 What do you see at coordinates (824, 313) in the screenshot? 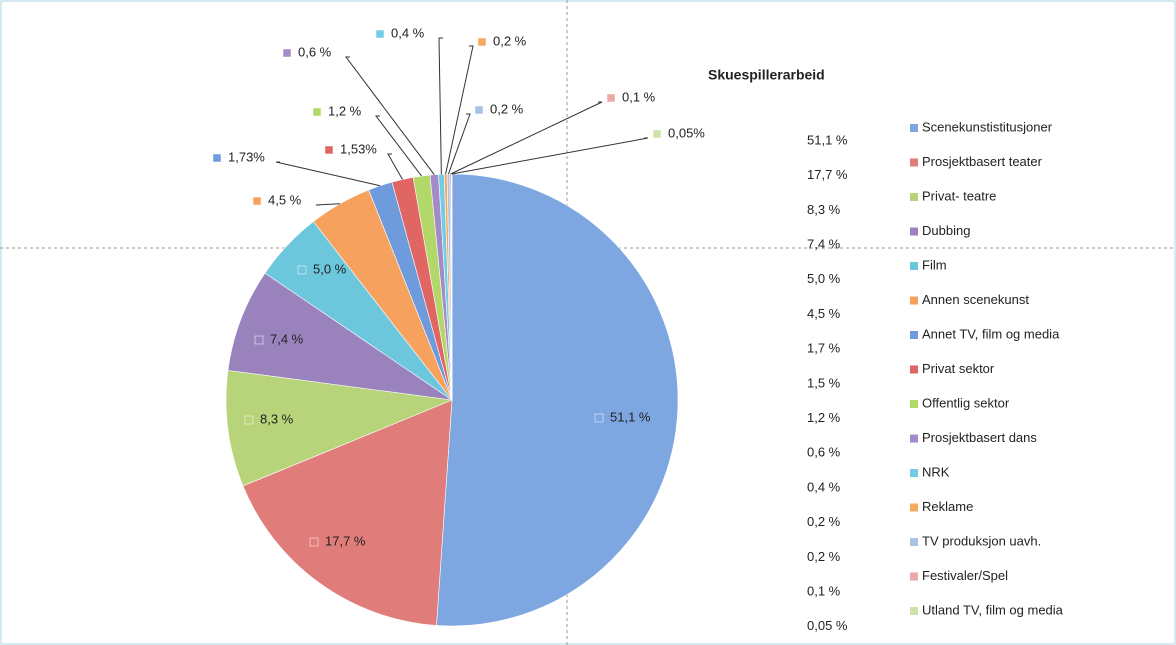
I see `legend-value: 4,5 %` at bounding box center [824, 313].